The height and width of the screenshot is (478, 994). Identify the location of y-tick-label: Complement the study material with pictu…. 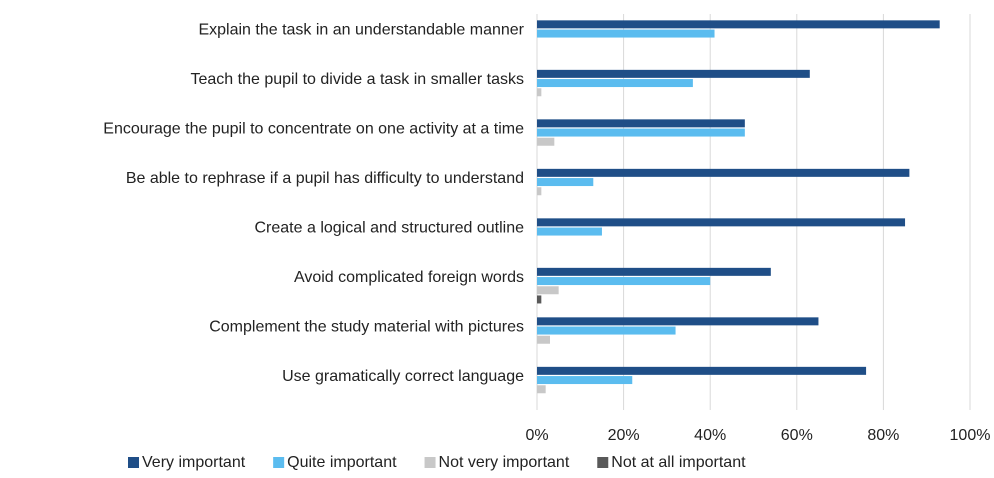
(366, 327).